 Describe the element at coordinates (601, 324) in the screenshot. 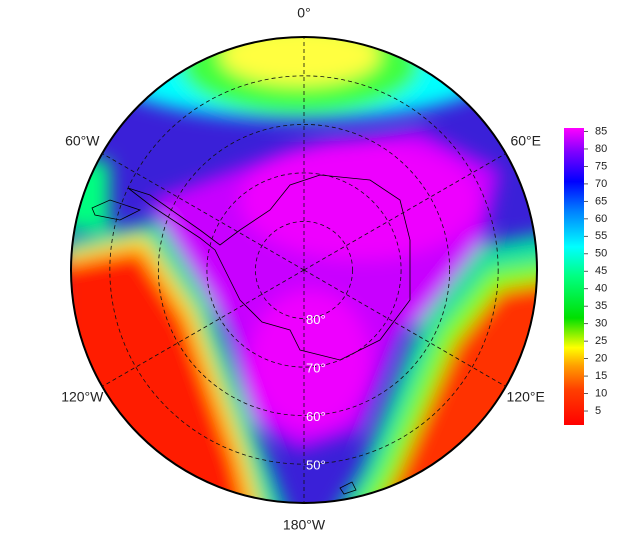

I see `colorbar-tick-label: 30` at that location.